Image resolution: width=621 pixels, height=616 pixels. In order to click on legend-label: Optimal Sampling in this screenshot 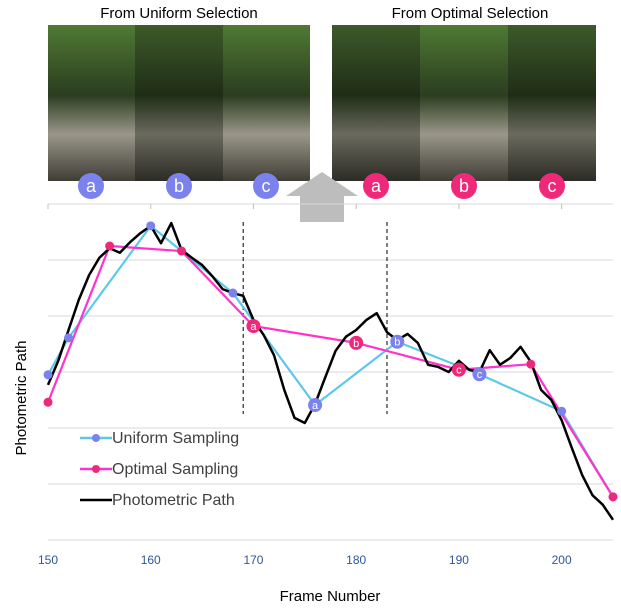, I will do `click(175, 469)`.